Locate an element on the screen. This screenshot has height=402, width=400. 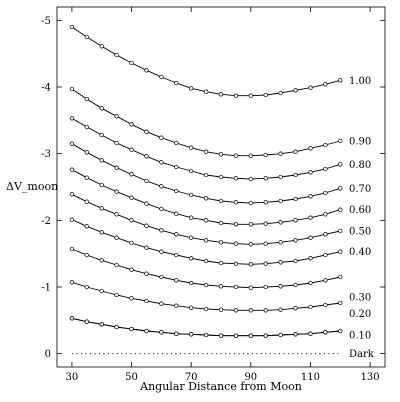
y-tick-label: -3 is located at coordinates (46, 154).